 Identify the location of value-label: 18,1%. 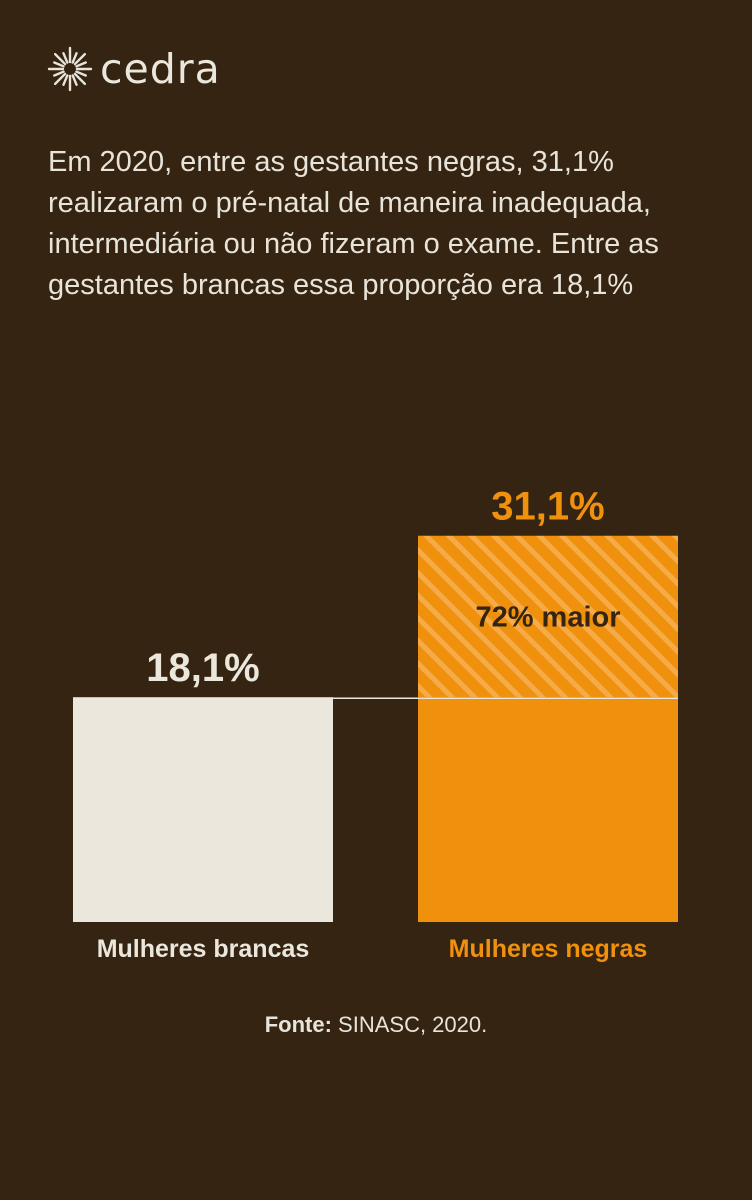
(202, 668).